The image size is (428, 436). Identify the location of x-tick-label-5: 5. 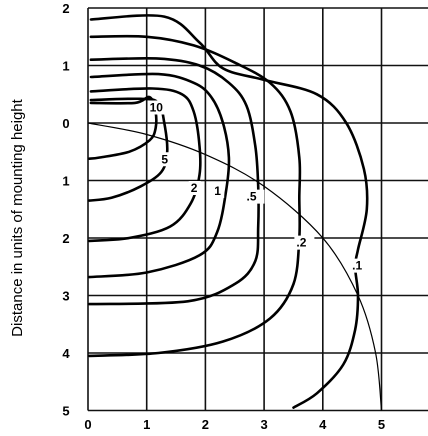
(381, 424).